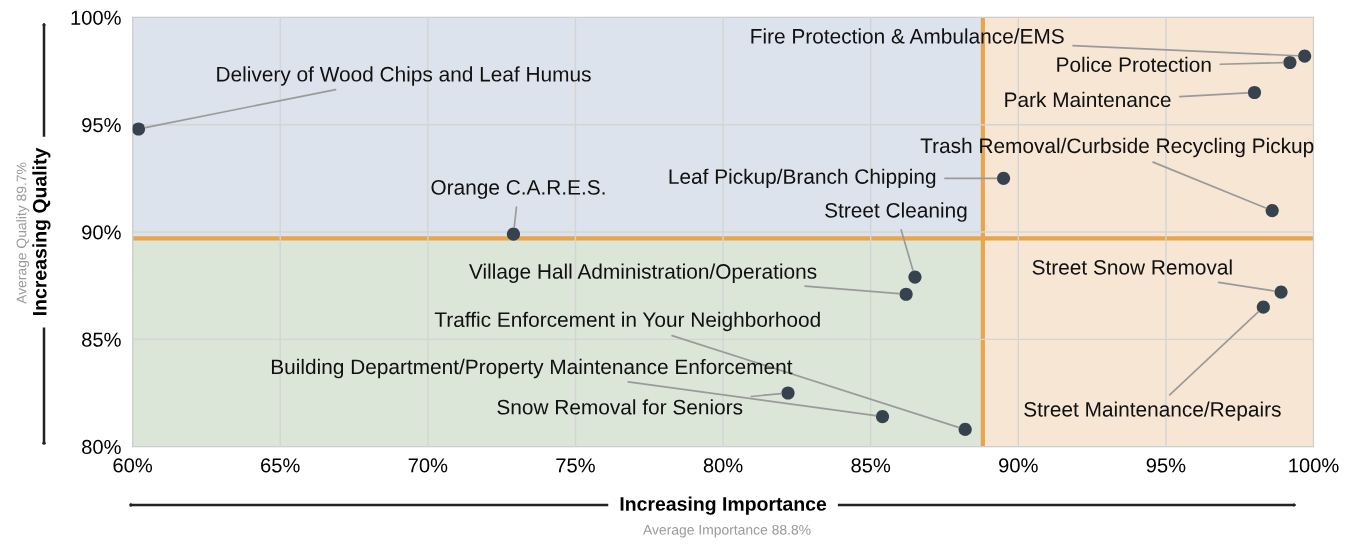  Describe the element at coordinates (23, 233) in the screenshot. I see `text: Average Quality 89.7%` at that location.